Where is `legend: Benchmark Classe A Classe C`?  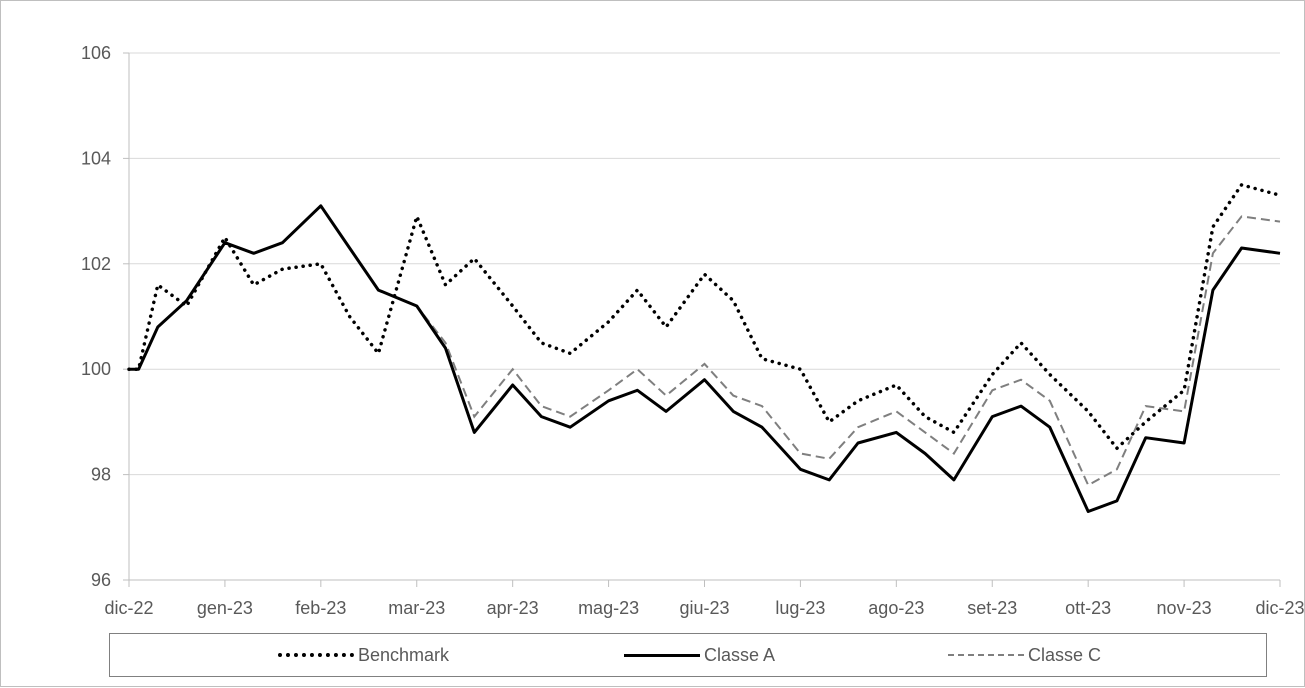 legend: Benchmark Classe A Classe C is located at coordinates (688, 655).